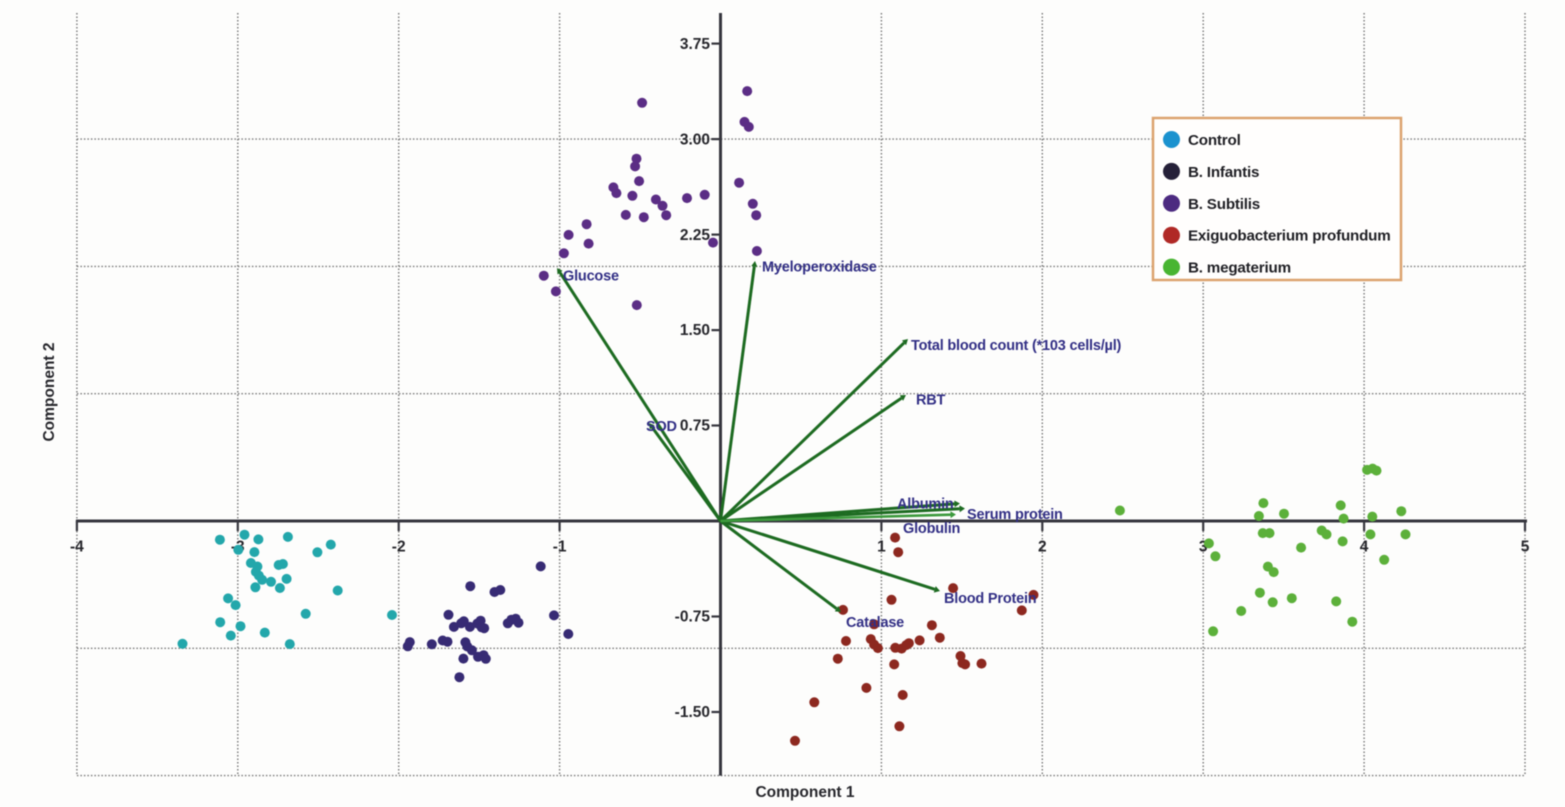  What do you see at coordinates (1214, 140) in the screenshot?
I see `svg-text: Control` at bounding box center [1214, 140].